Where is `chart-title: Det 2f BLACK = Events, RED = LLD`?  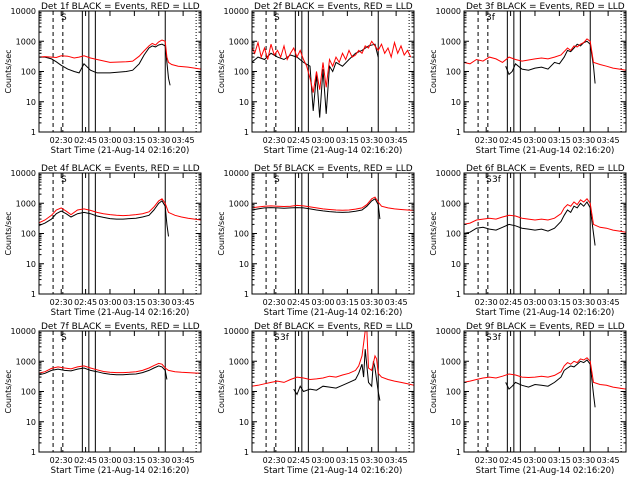 chart-title: Det 2f BLACK = Events, RED = LLD is located at coordinates (333, 7).